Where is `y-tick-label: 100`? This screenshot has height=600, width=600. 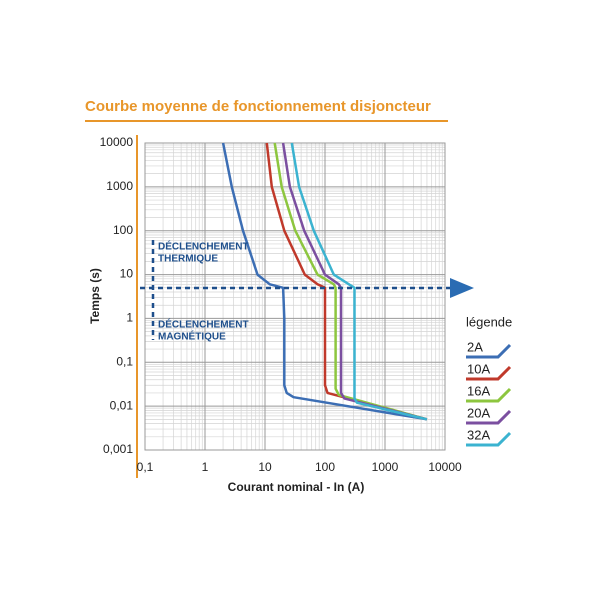
y-tick-label: 100 is located at coordinates (123, 230).